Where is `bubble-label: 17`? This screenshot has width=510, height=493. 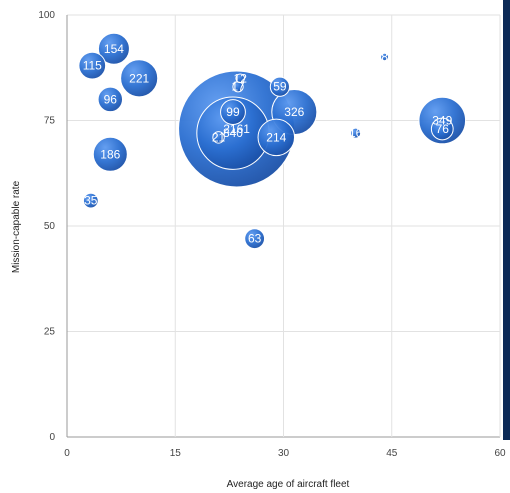 bubble-label: 17 is located at coordinates (238, 87).